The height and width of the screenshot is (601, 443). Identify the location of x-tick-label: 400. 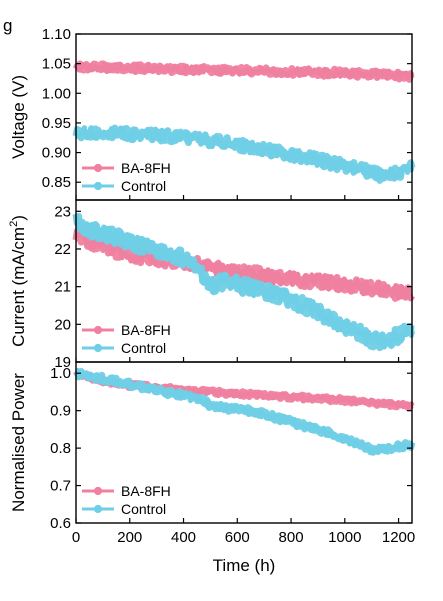
(183, 537).